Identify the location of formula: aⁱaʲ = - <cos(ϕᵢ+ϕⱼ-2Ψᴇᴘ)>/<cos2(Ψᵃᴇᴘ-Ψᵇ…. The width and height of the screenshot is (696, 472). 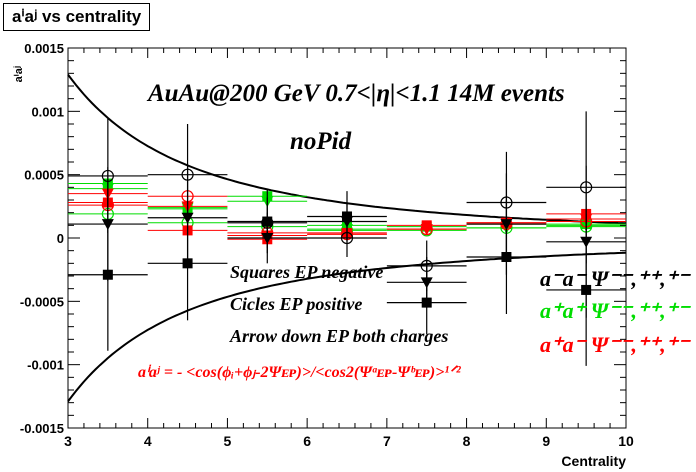
(299, 372).